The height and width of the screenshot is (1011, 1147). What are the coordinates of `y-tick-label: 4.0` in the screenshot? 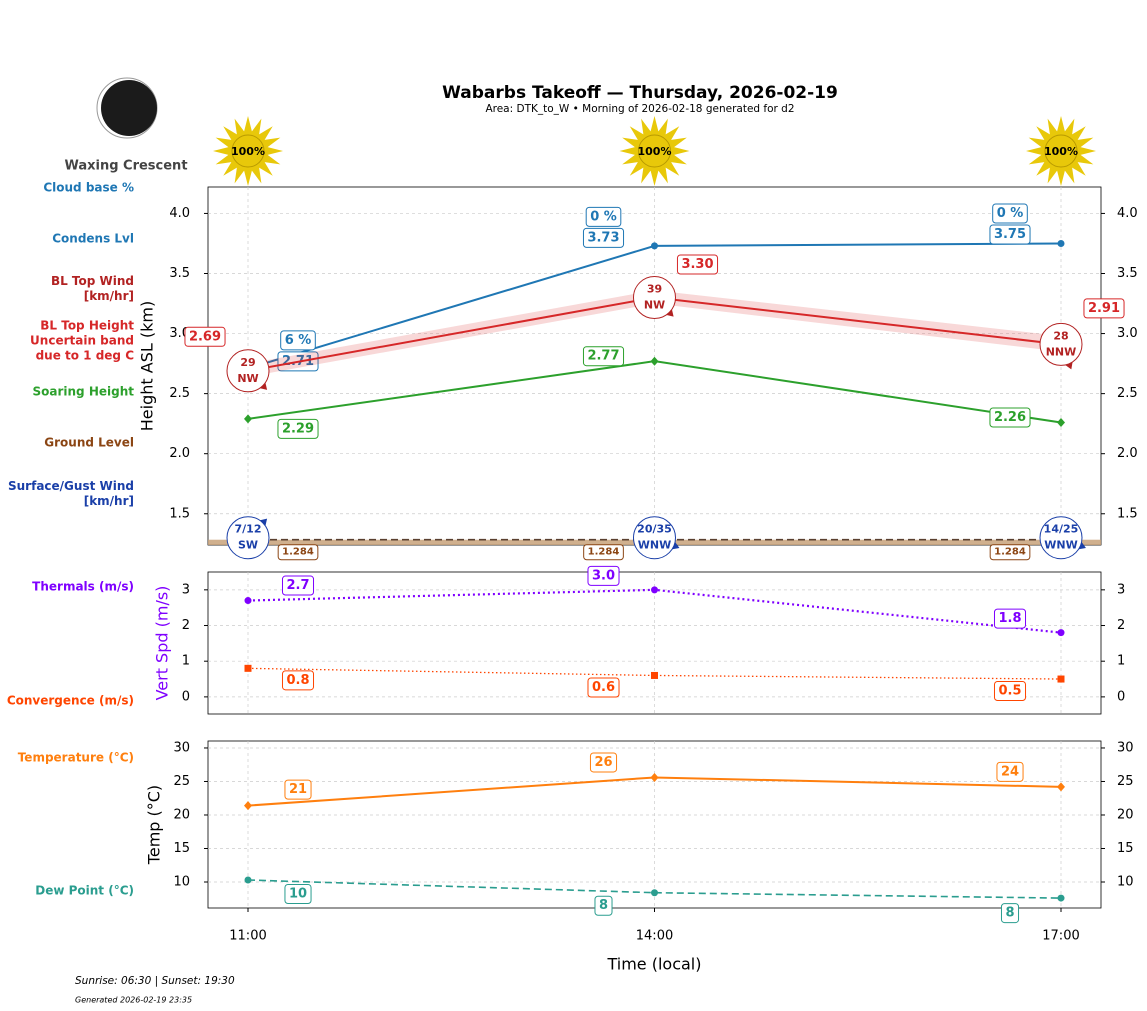 It's located at (1127, 213).